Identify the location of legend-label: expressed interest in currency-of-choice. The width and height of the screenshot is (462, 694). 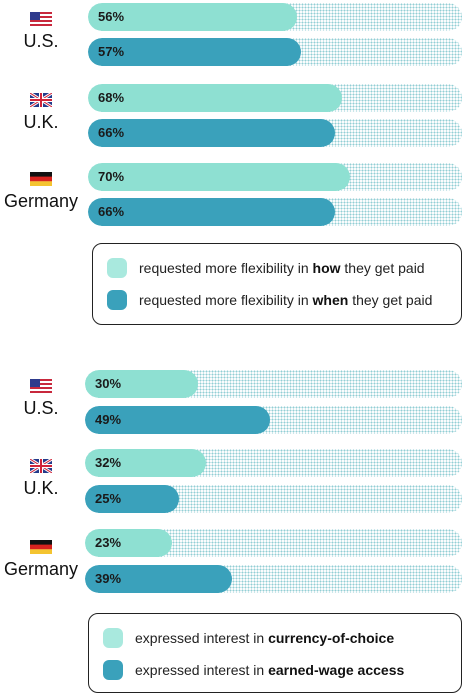
(264, 638).